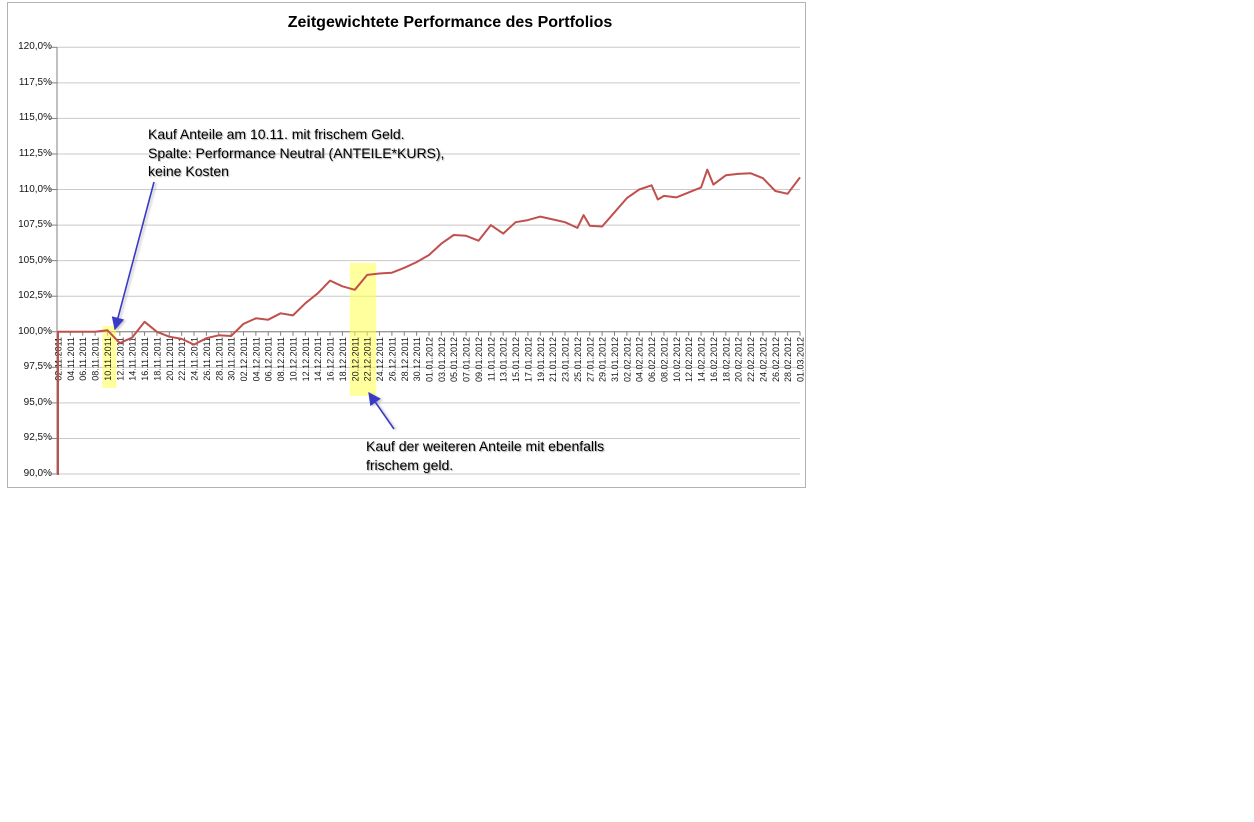  I want to click on x-axis-label: 04.11.2011, so click(71, 359).